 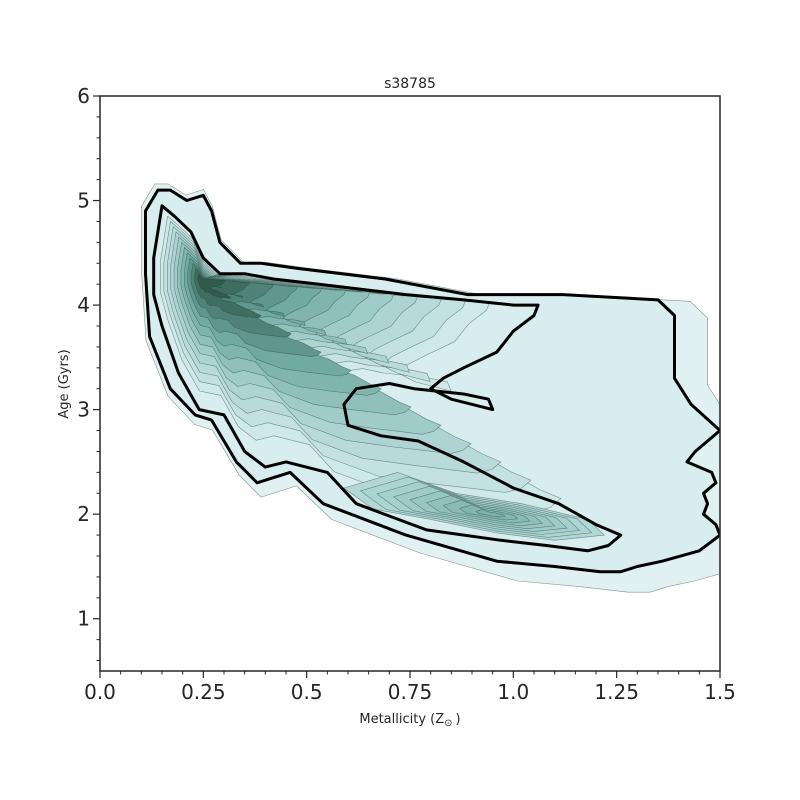 What do you see at coordinates (83, 514) in the screenshot?
I see `y-tick-label: 2` at bounding box center [83, 514].